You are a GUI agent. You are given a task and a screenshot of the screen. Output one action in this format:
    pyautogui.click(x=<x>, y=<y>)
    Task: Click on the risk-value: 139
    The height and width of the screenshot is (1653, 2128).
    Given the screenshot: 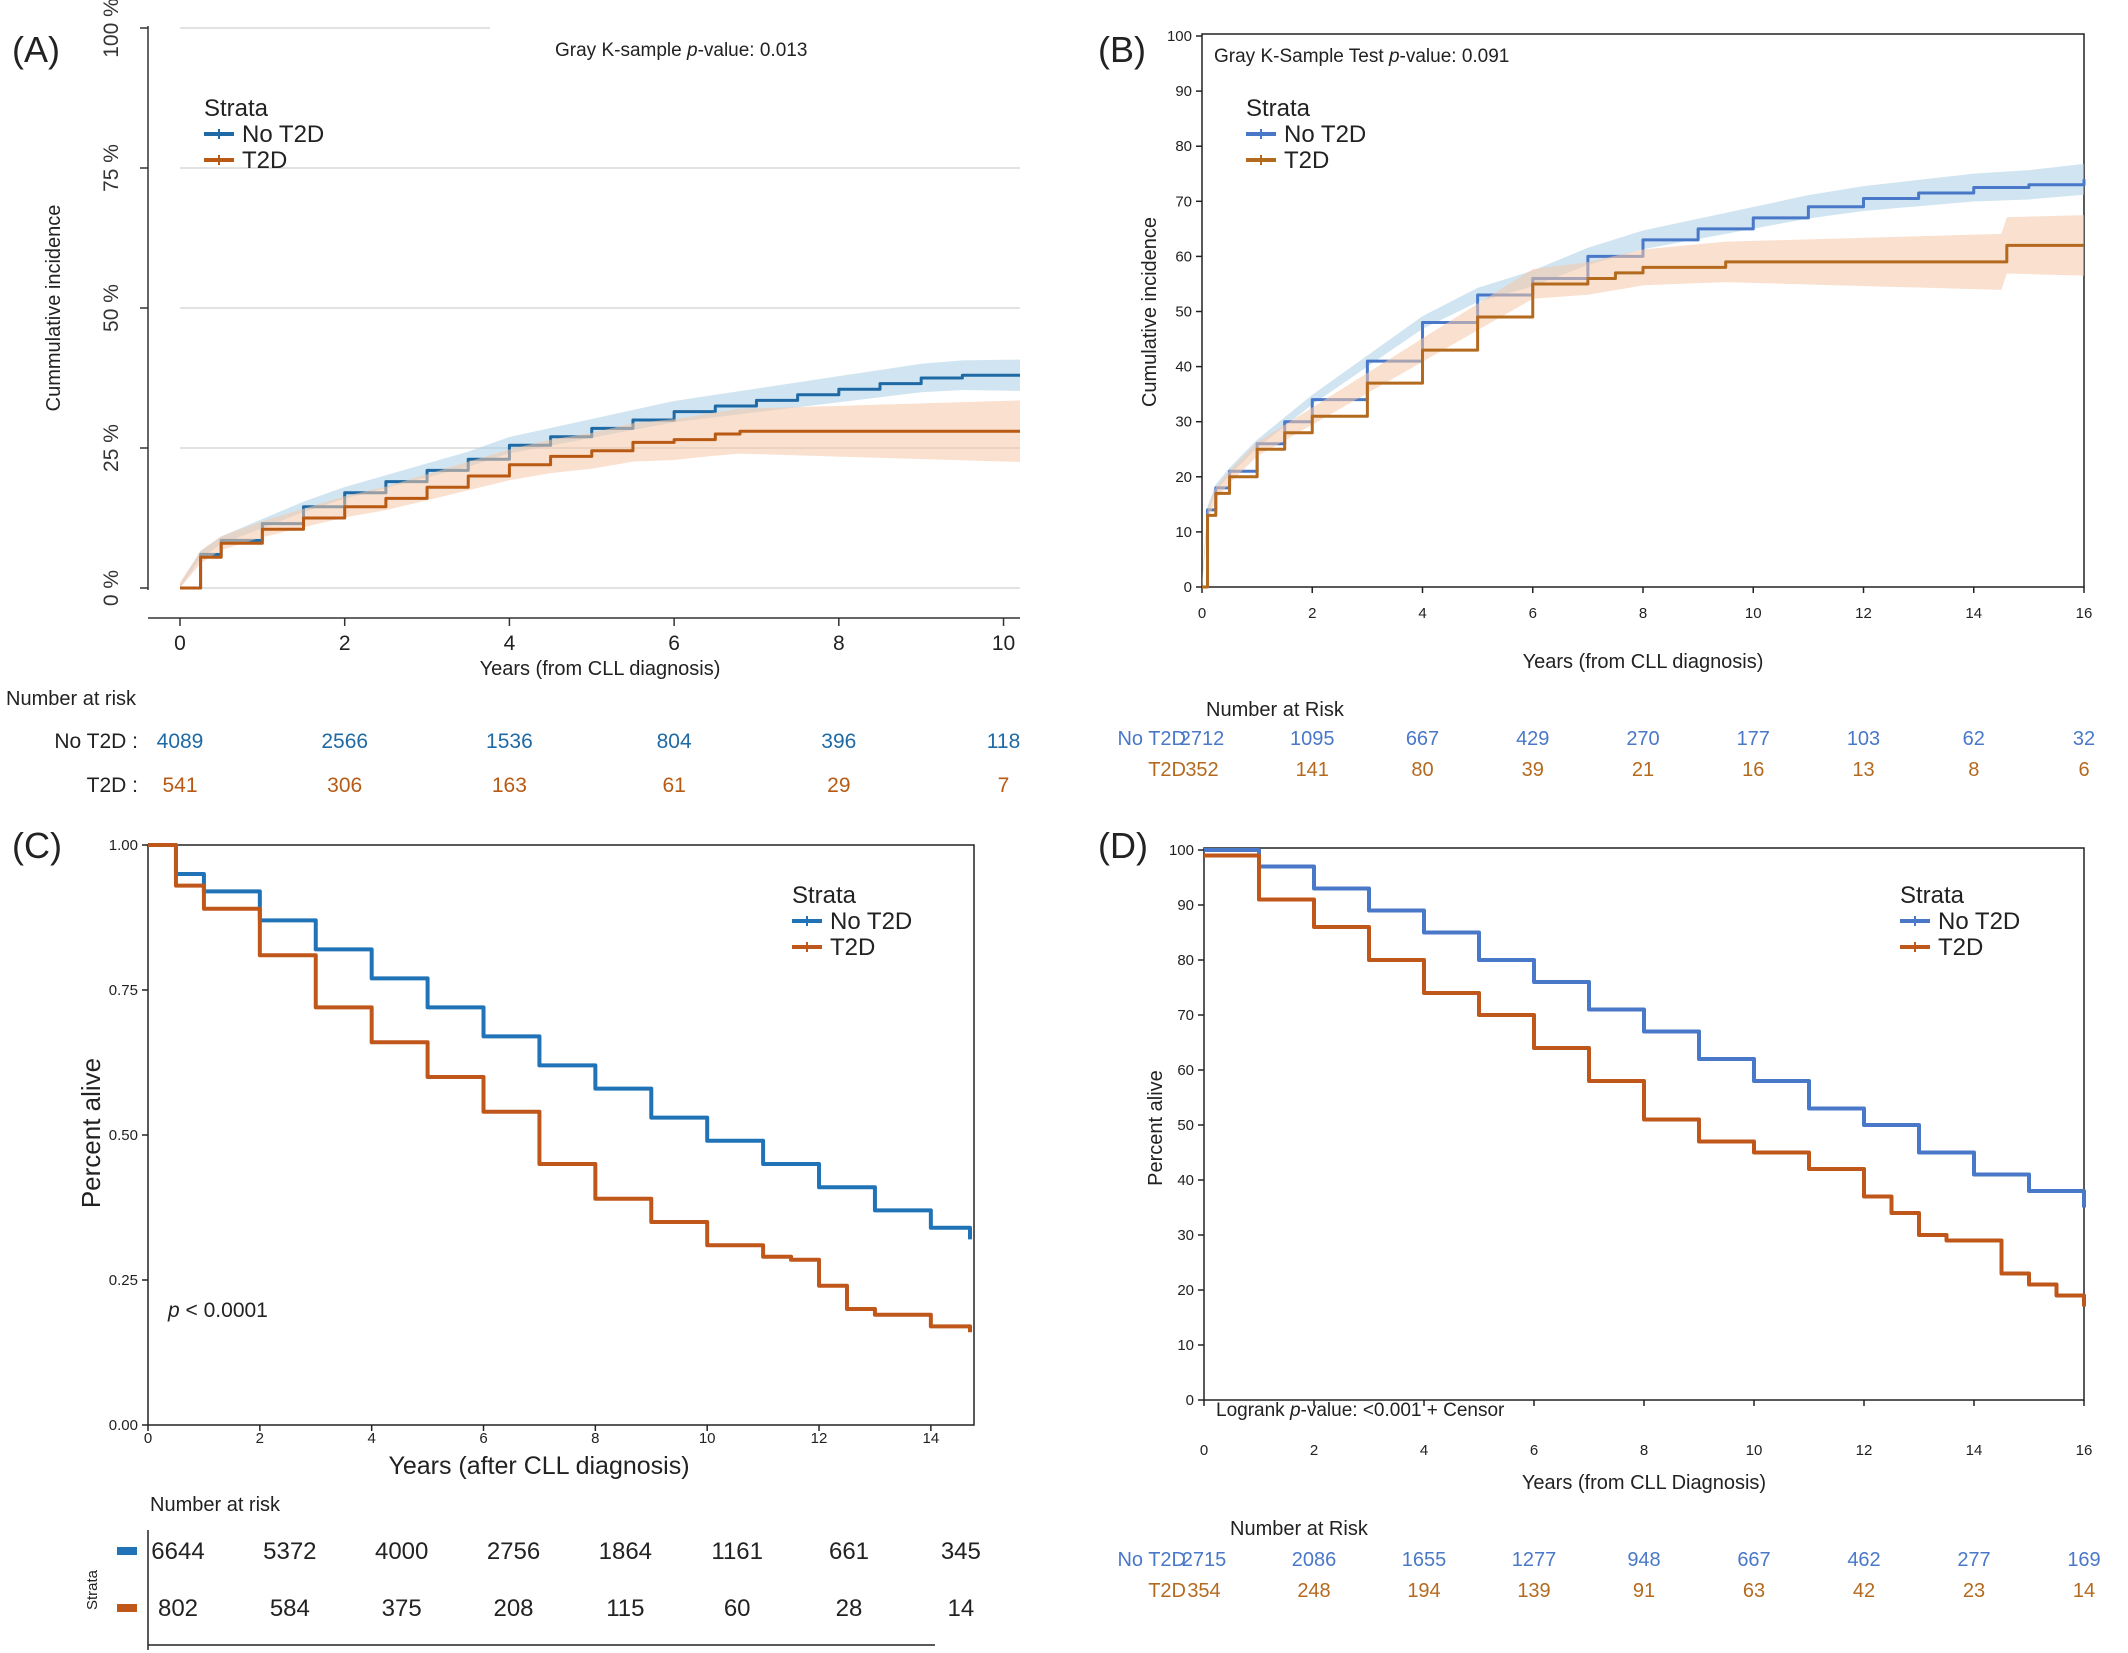 What is the action you would take?
    pyautogui.click(x=1533, y=1591)
    